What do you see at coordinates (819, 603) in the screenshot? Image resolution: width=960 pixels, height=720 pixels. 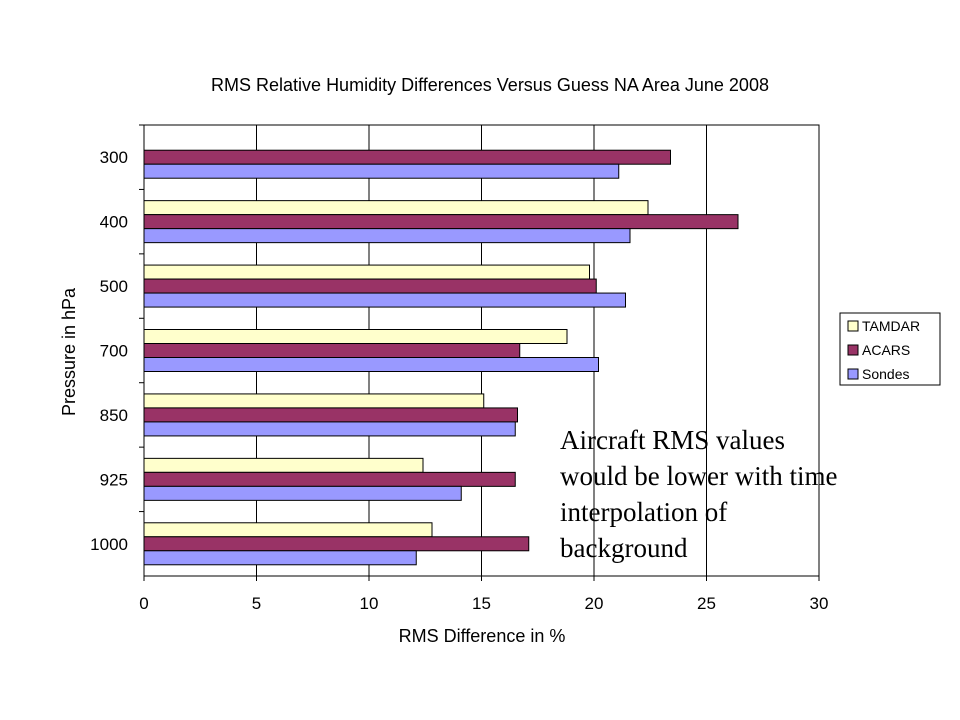 I see `x-tick-label: 30` at bounding box center [819, 603].